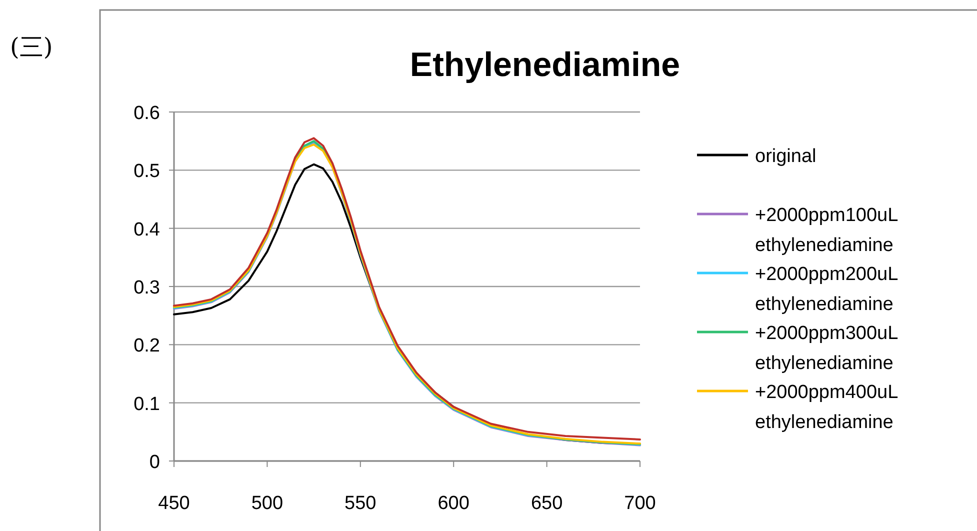  What do you see at coordinates (147, 404) in the screenshot?
I see `y-tick-label: 0.1` at bounding box center [147, 404].